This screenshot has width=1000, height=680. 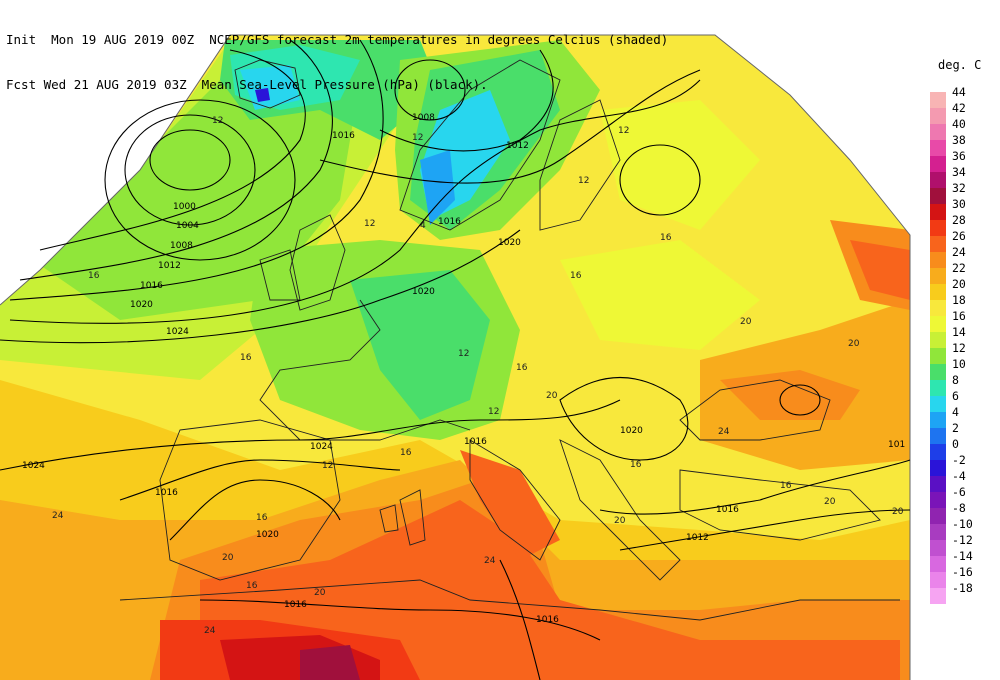 I want to click on legend-entry: 40, so click(x=960, y=128).